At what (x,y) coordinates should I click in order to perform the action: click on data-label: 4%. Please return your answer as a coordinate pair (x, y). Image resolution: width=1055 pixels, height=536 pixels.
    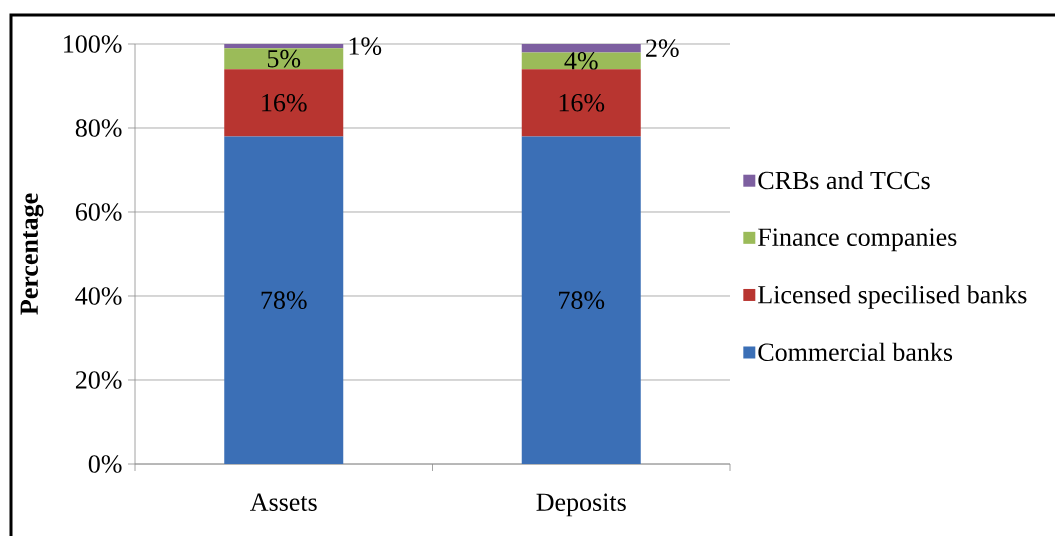
    Looking at the image, I should click on (581, 60).